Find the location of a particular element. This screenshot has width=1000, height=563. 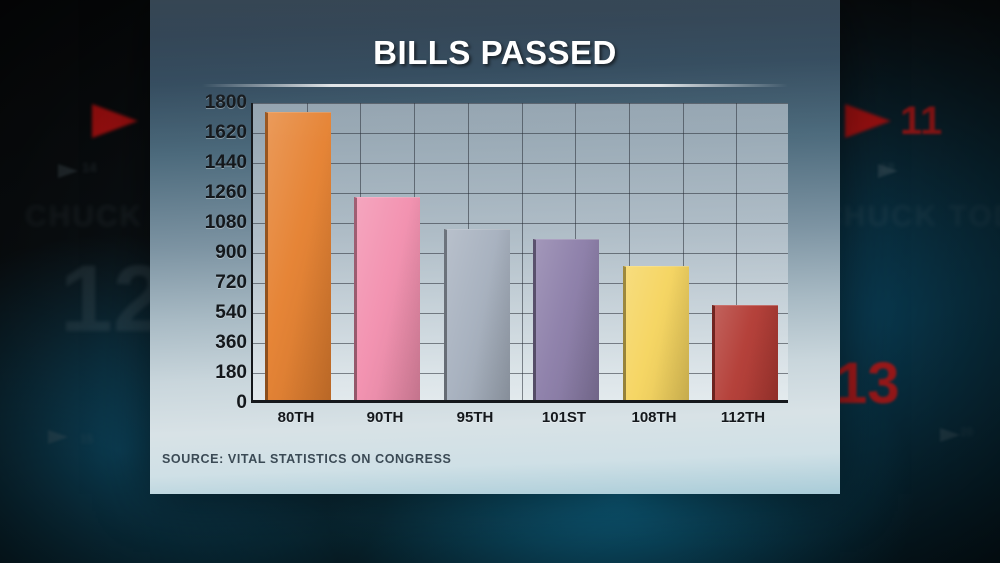

bar-95th is located at coordinates (477, 314).